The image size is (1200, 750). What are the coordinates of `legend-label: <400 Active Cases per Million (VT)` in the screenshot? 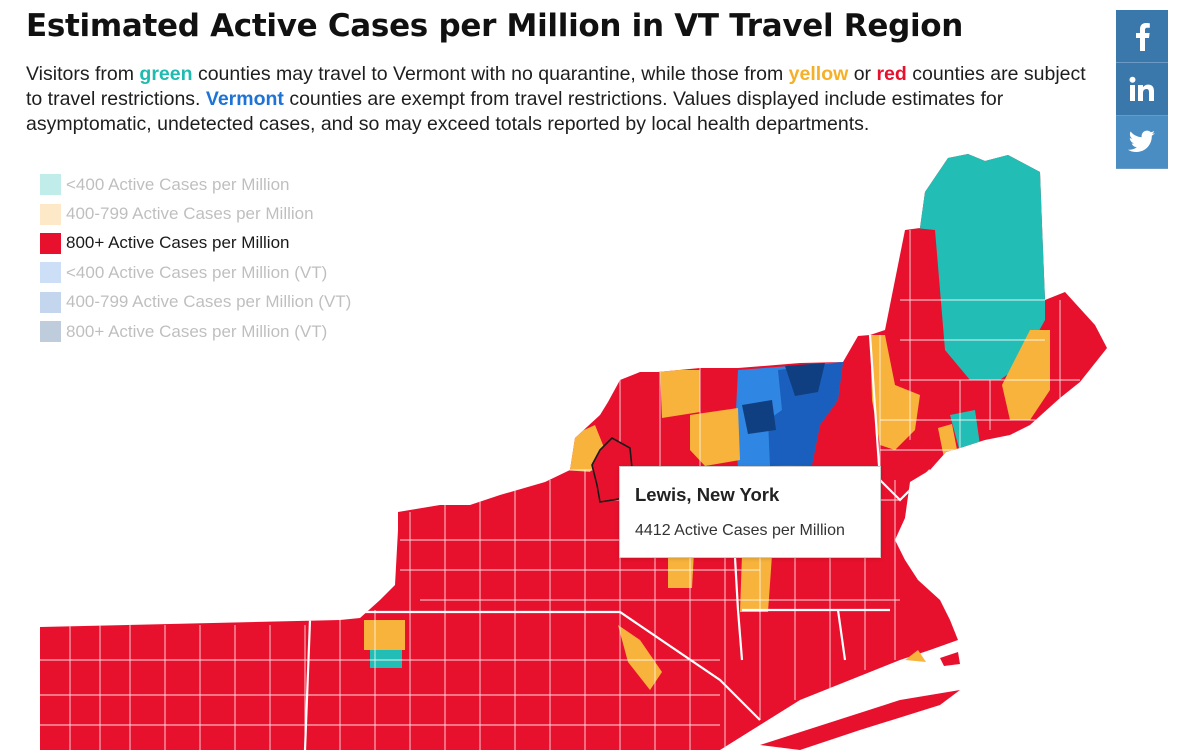 It's located at (197, 272).